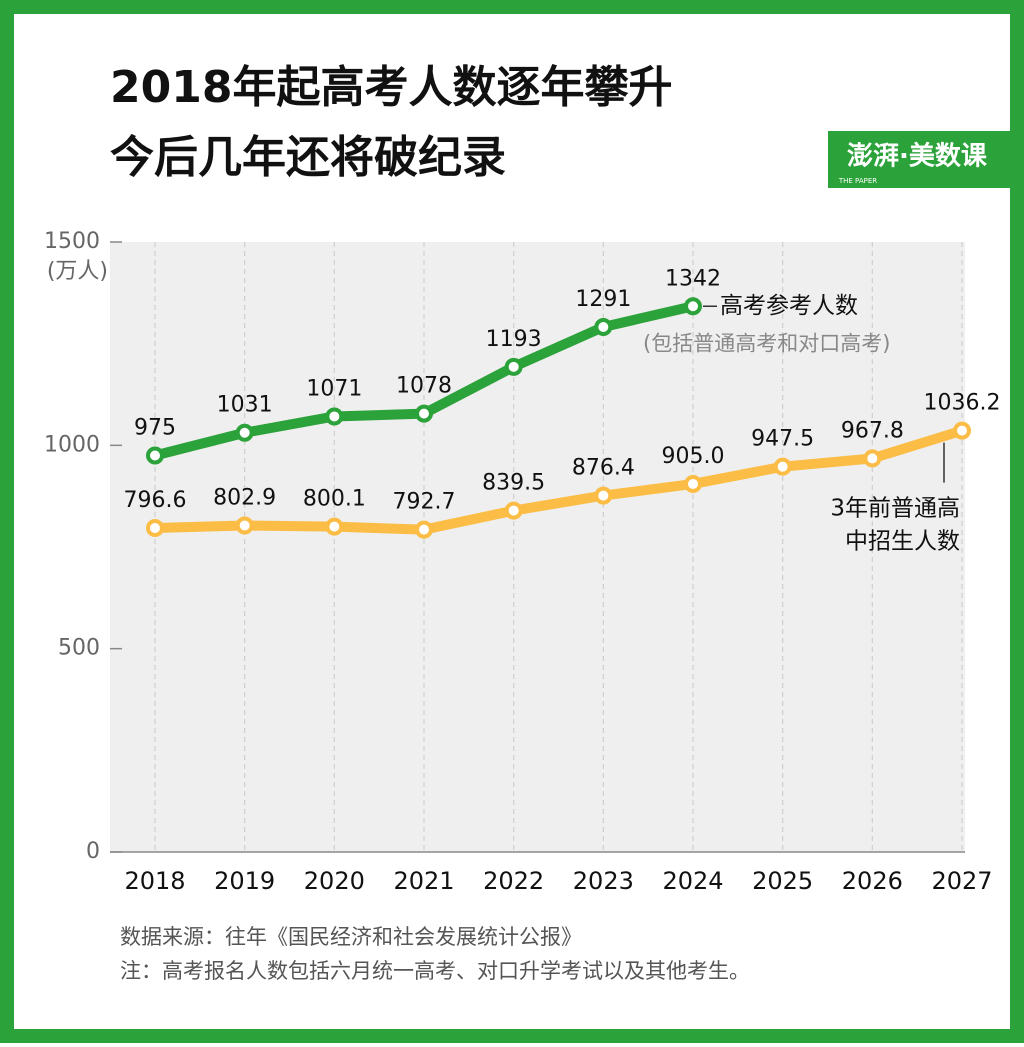  What do you see at coordinates (603, 468) in the screenshot?
I see `data-label: 876.4` at bounding box center [603, 468].